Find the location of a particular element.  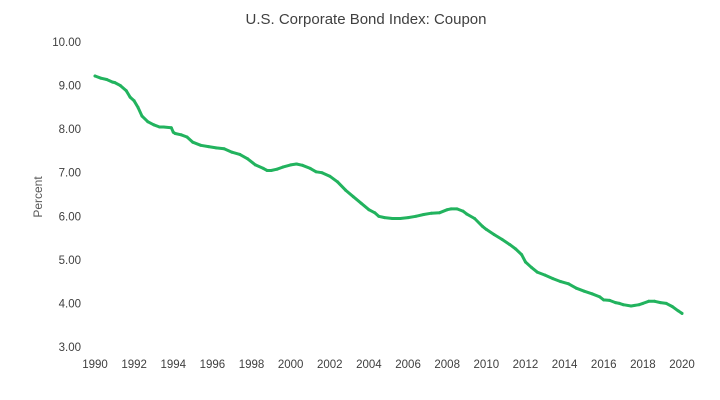

y-tick-label: 7.00 is located at coordinates (70, 174).